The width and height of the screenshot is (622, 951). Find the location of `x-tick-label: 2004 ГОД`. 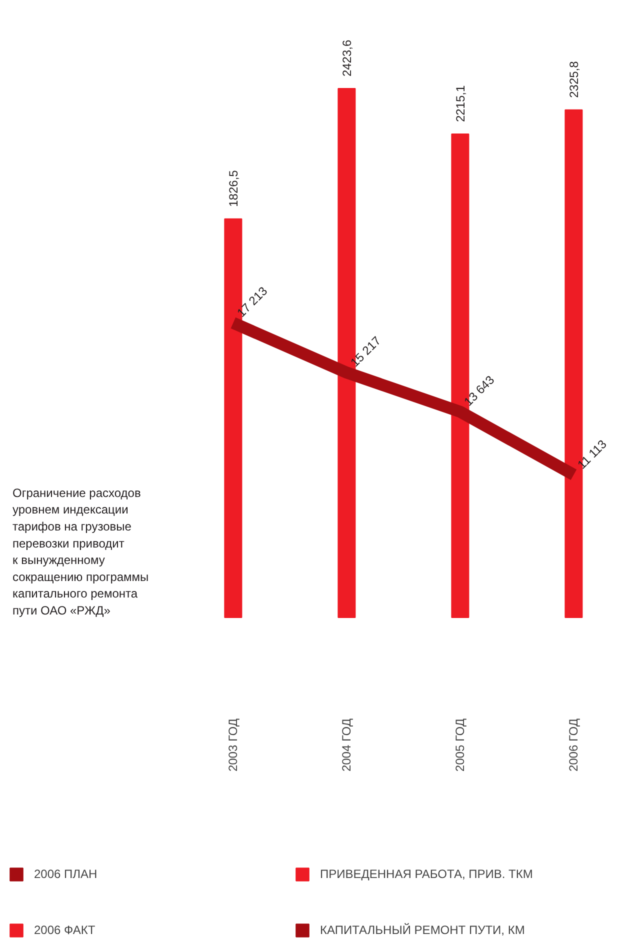

x-tick-label: 2004 ГОД is located at coordinates (347, 745).